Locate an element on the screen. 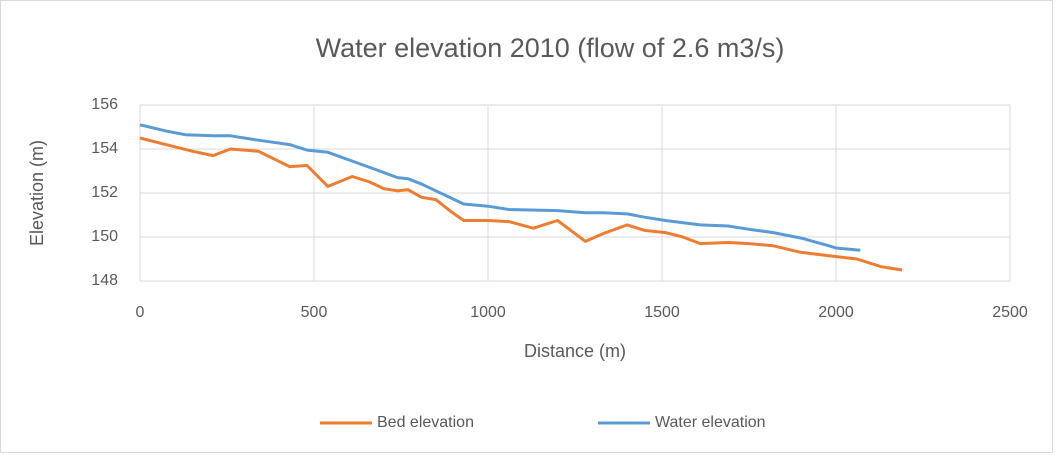 This screenshot has width=1056, height=455. chart-title: Water elevation 2010 (flow of 2.6 m3/s) is located at coordinates (550, 48).